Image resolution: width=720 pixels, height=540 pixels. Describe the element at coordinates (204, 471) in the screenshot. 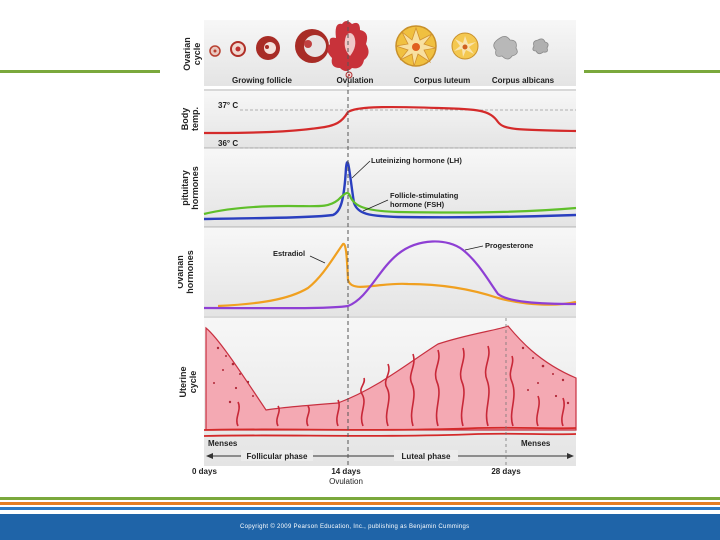

I see `day-0-label: 0 days` at that location.